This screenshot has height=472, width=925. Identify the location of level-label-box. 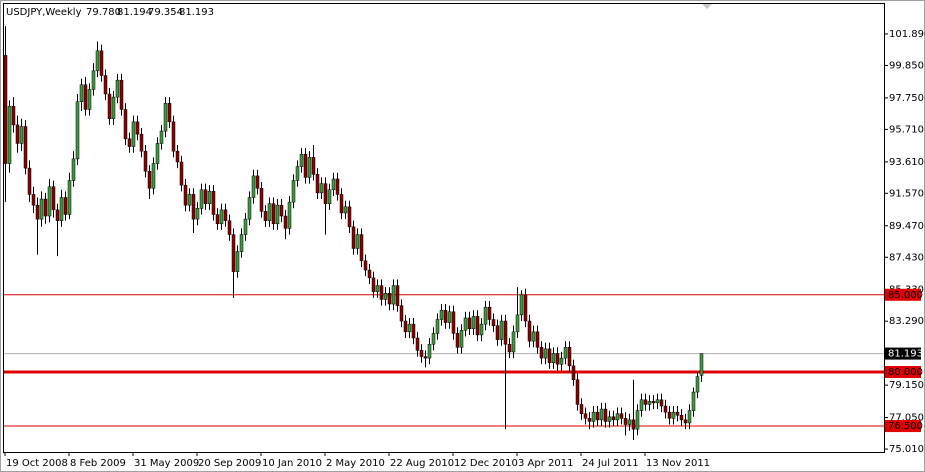
(903, 426).